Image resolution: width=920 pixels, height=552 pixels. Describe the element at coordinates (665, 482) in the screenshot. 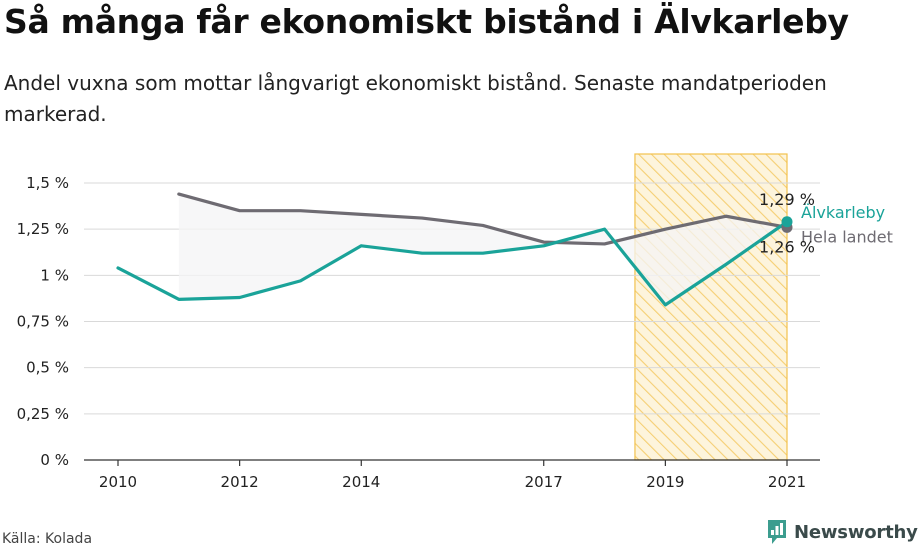

I see `x-tick-label: 2019` at that location.